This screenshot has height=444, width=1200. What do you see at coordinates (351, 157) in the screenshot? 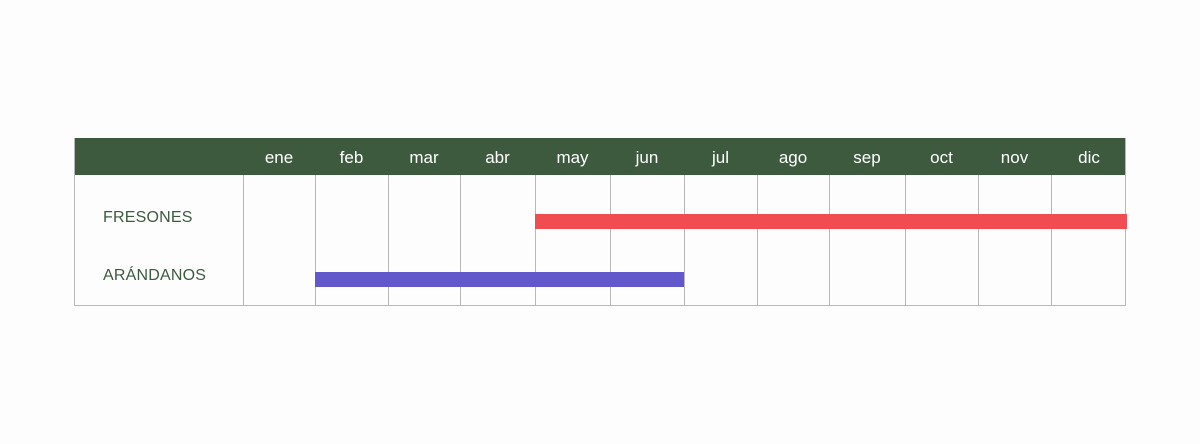
I see `month-label-feb: feb` at bounding box center [351, 157].